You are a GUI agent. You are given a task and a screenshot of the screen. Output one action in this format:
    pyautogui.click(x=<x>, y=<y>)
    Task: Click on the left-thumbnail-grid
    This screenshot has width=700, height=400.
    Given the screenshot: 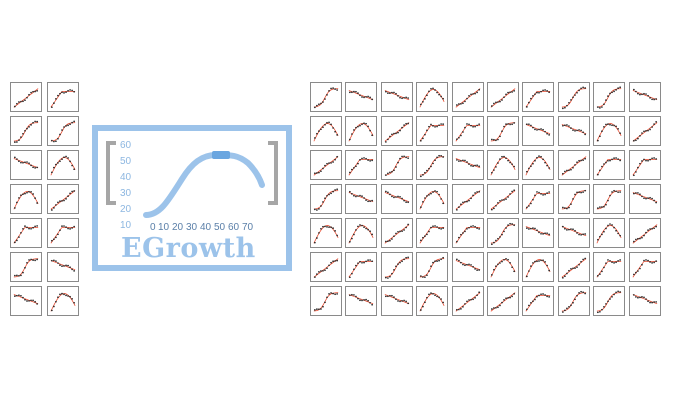 What is the action you would take?
    pyautogui.click(x=44, y=199)
    